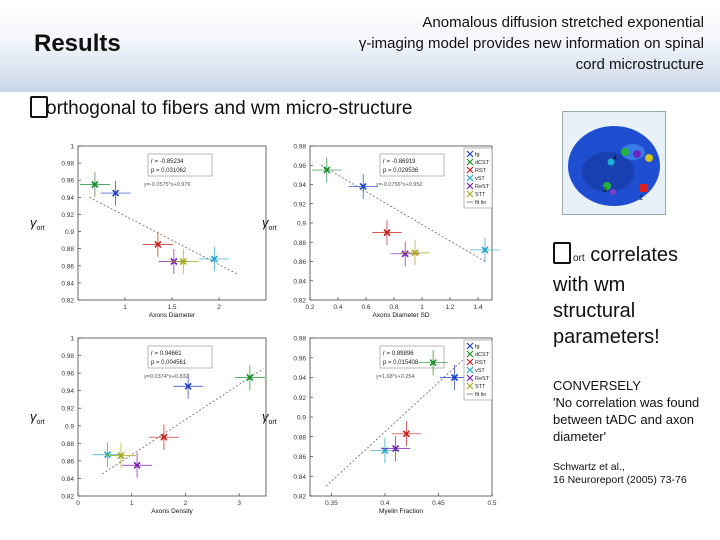 Image resolution: width=720 pixels, height=540 pixels. I want to click on stats-r: r = 0.89896, so click(398, 354).